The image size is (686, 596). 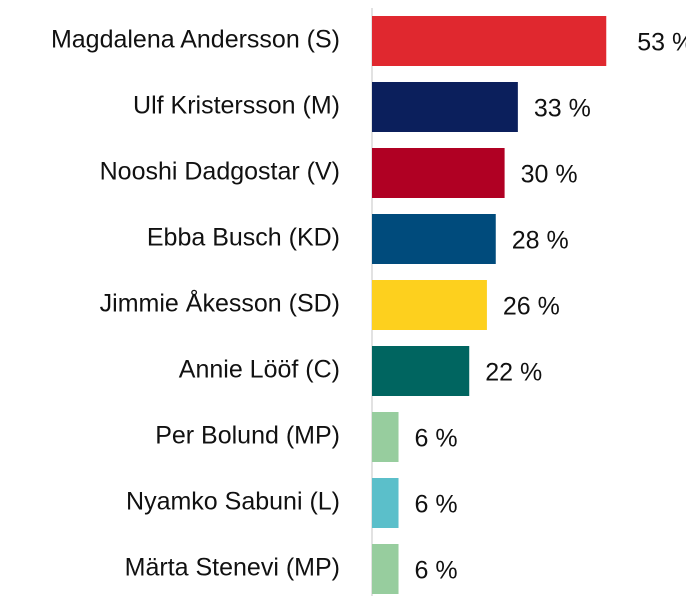 What do you see at coordinates (220, 172) in the screenshot?
I see `category-label: Nooshi Dadgostar (V)` at bounding box center [220, 172].